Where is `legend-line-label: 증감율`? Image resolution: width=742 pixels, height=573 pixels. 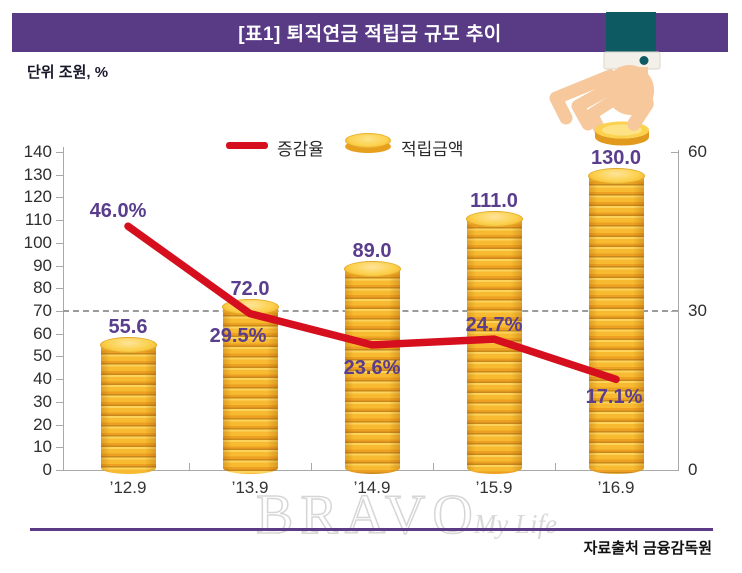 legend-line-label: 증감율 is located at coordinates (300, 149).